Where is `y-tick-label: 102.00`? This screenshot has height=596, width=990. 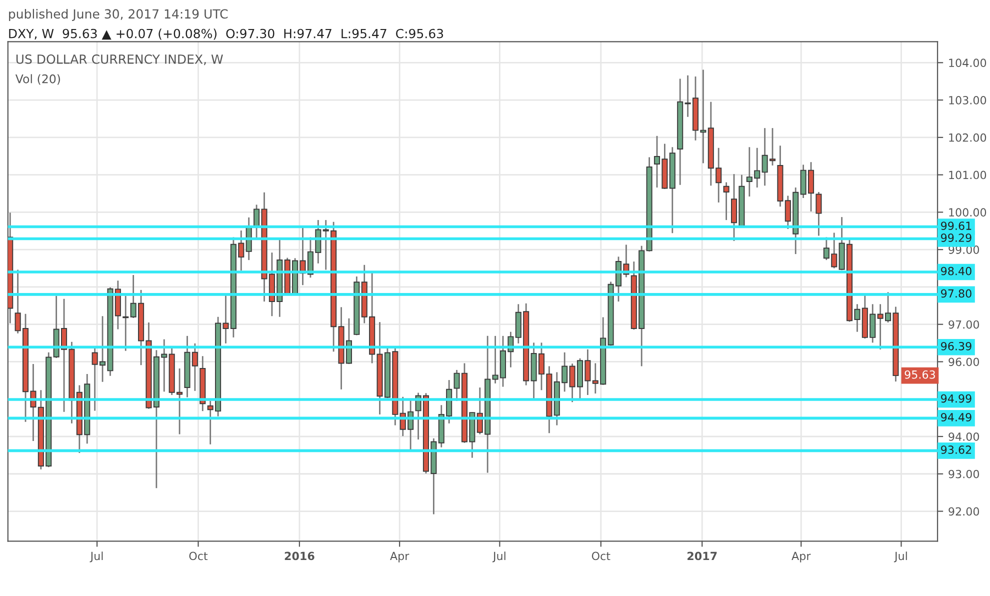
y-tick-label: 102.00 is located at coordinates (967, 137).